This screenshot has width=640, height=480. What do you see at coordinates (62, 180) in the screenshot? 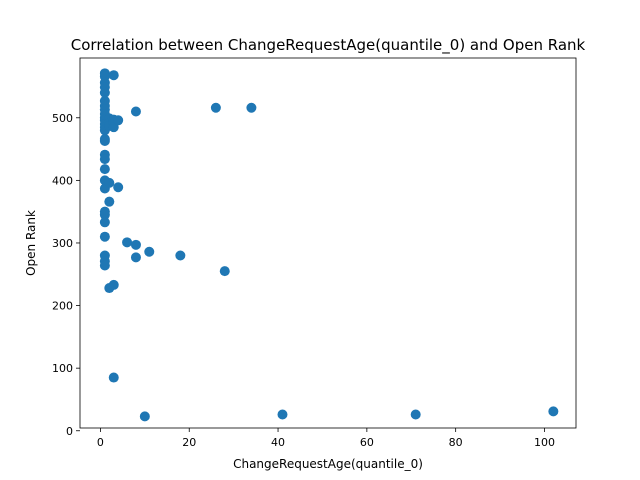
I see `y-tick-label: 400` at bounding box center [62, 180].